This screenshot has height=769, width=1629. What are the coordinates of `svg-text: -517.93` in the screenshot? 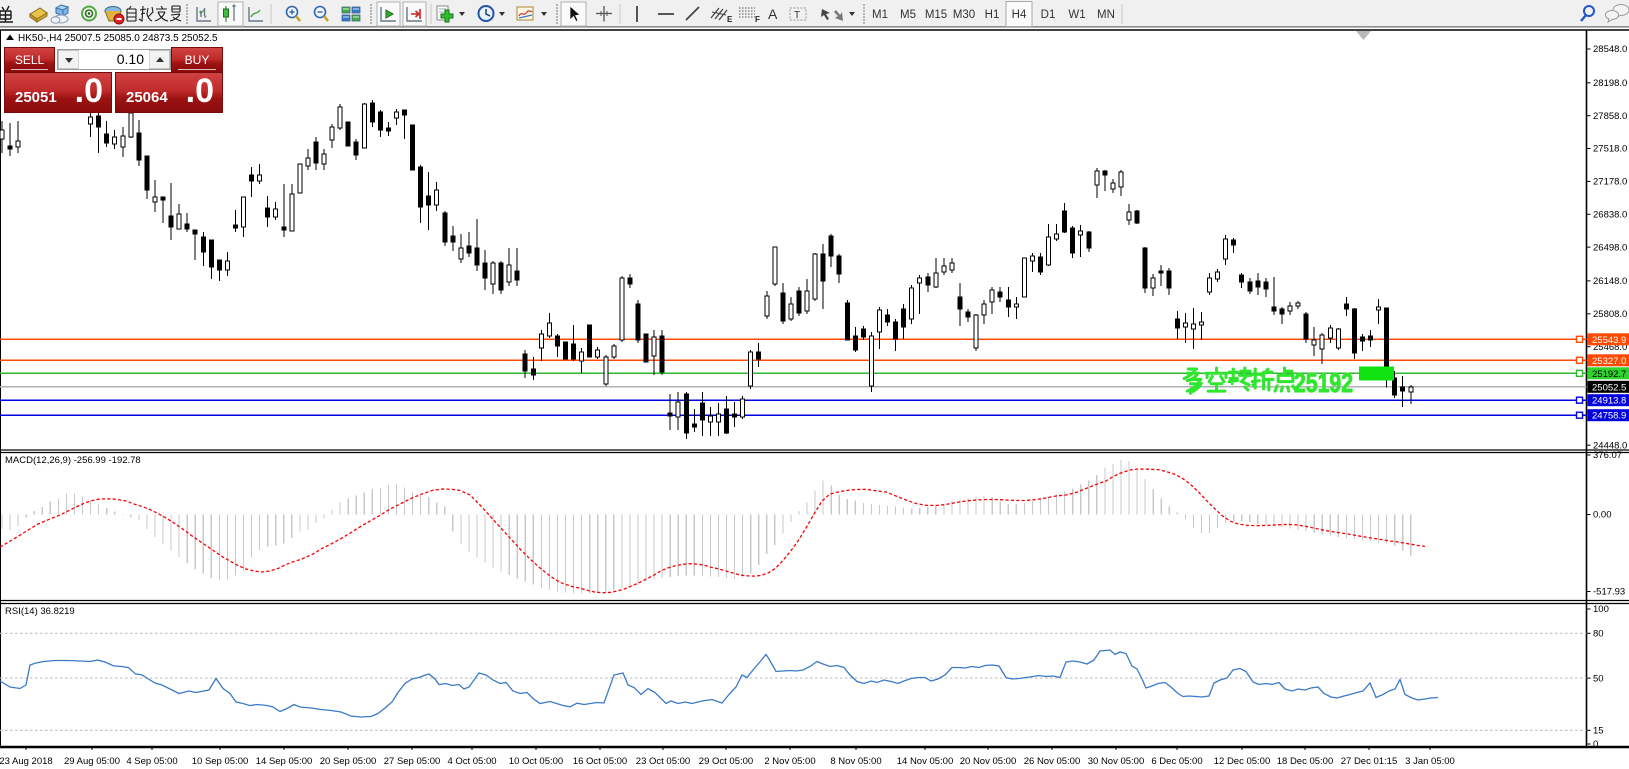 It's located at (1609, 592).